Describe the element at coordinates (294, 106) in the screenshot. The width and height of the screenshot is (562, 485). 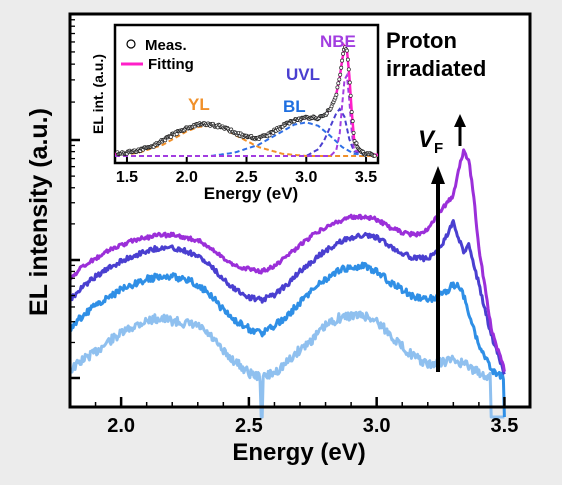
I see `peak-label-bl: BL` at that location.